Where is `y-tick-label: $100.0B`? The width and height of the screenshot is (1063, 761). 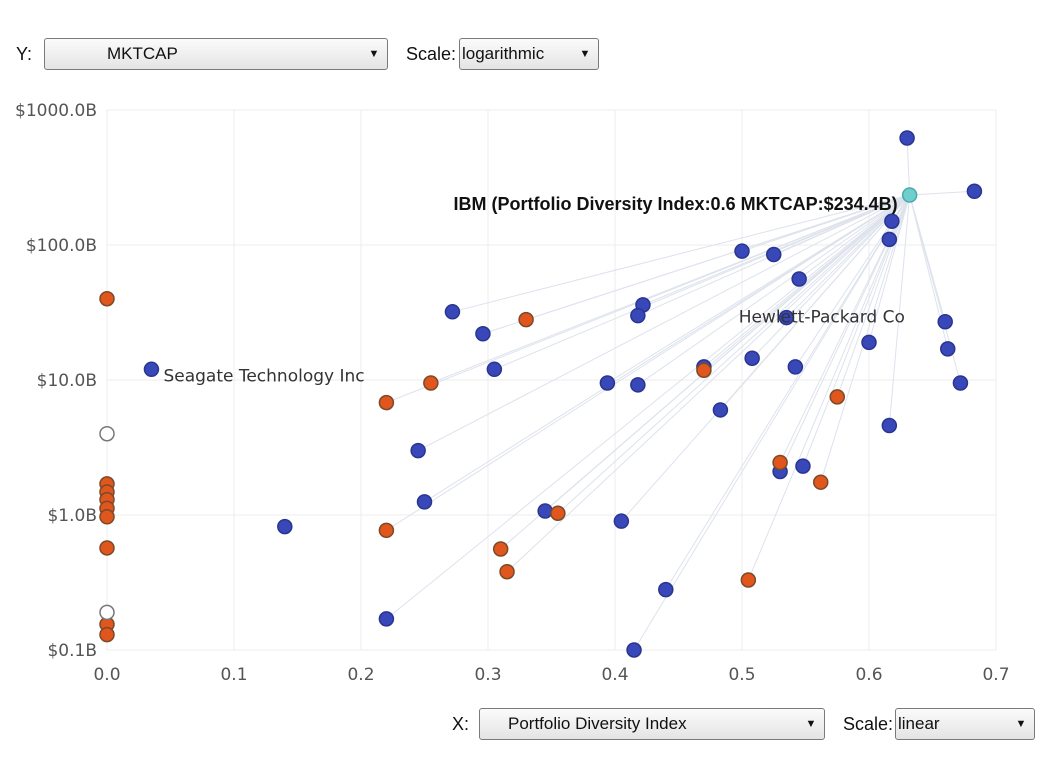
y-tick-label: $100.0B is located at coordinates (61, 246).